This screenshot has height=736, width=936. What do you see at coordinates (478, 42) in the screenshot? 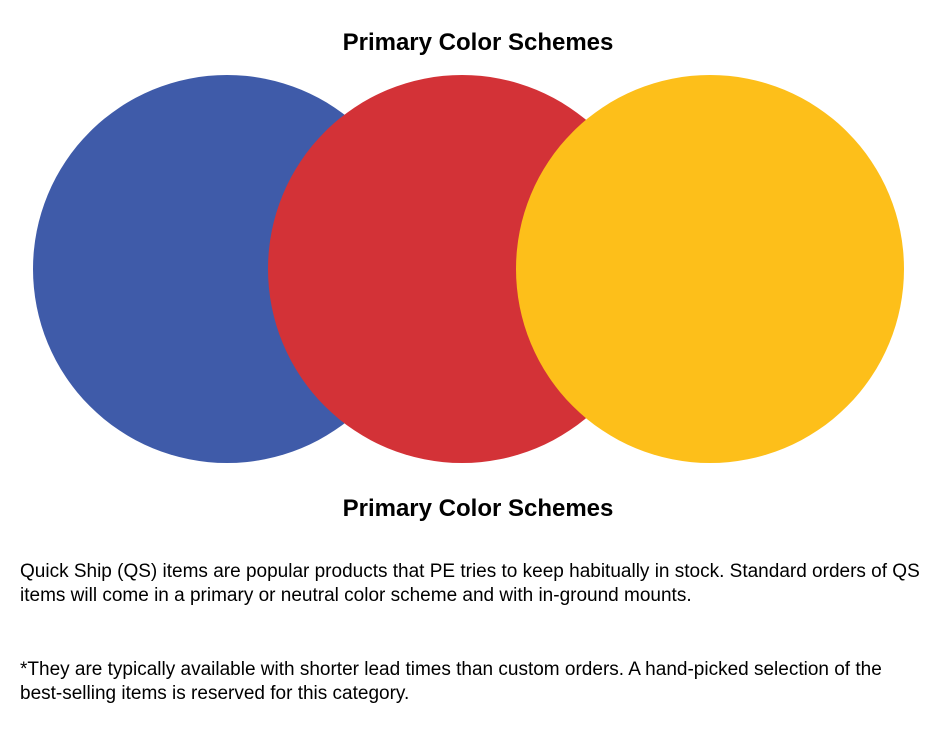
I see `heading: Primary Color Schemes` at bounding box center [478, 42].